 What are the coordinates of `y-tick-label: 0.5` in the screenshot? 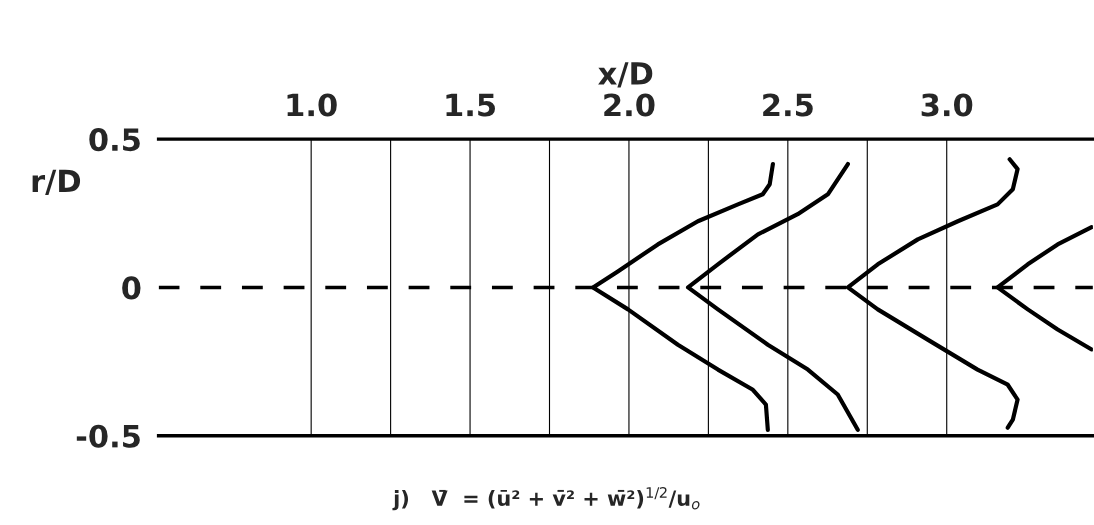 It's located at (114, 140).